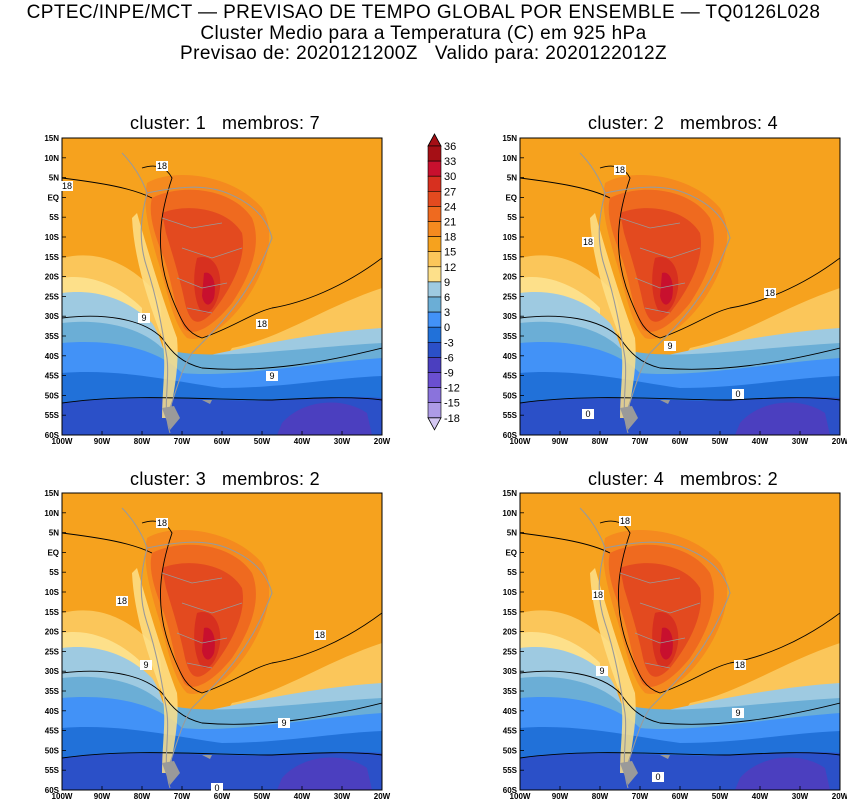 The image size is (847, 803). Describe the element at coordinates (450, 207) in the screenshot. I see `colorbar-label: 24` at that location.